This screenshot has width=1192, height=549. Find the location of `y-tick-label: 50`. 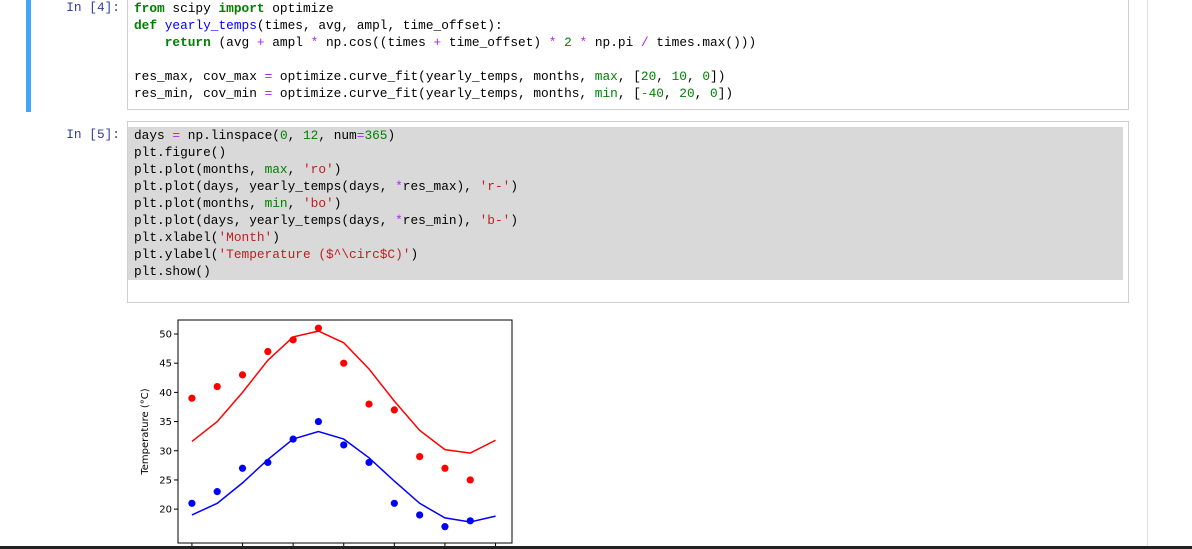

y-tick-label: 50 is located at coordinates (165, 335).